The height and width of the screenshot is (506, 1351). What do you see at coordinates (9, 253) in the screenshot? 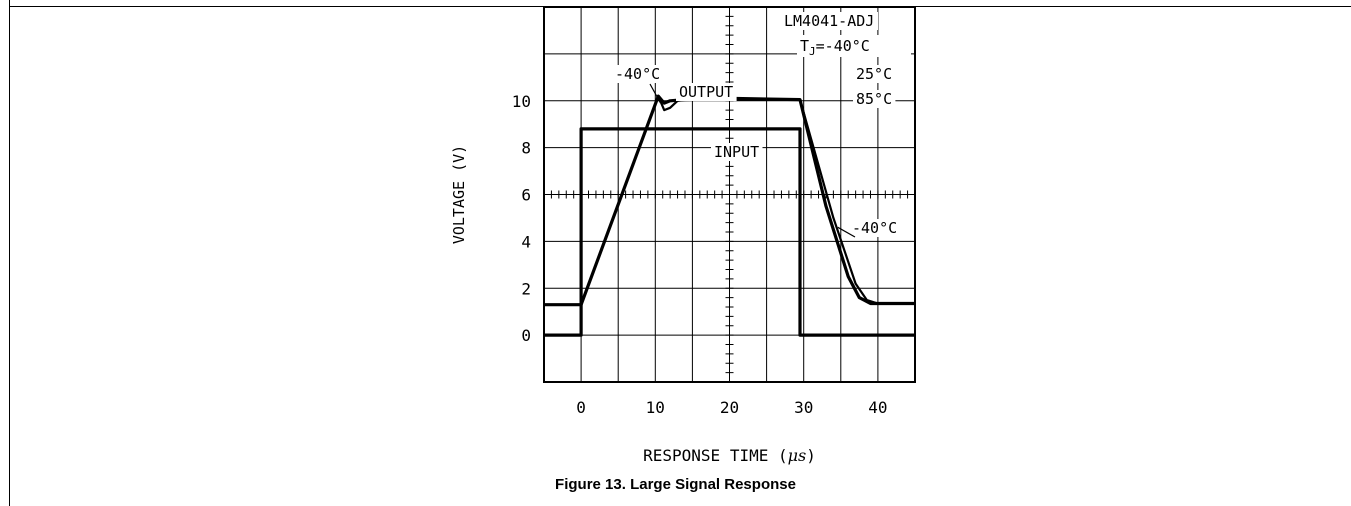
I see `page-left-rule` at bounding box center [9, 253].